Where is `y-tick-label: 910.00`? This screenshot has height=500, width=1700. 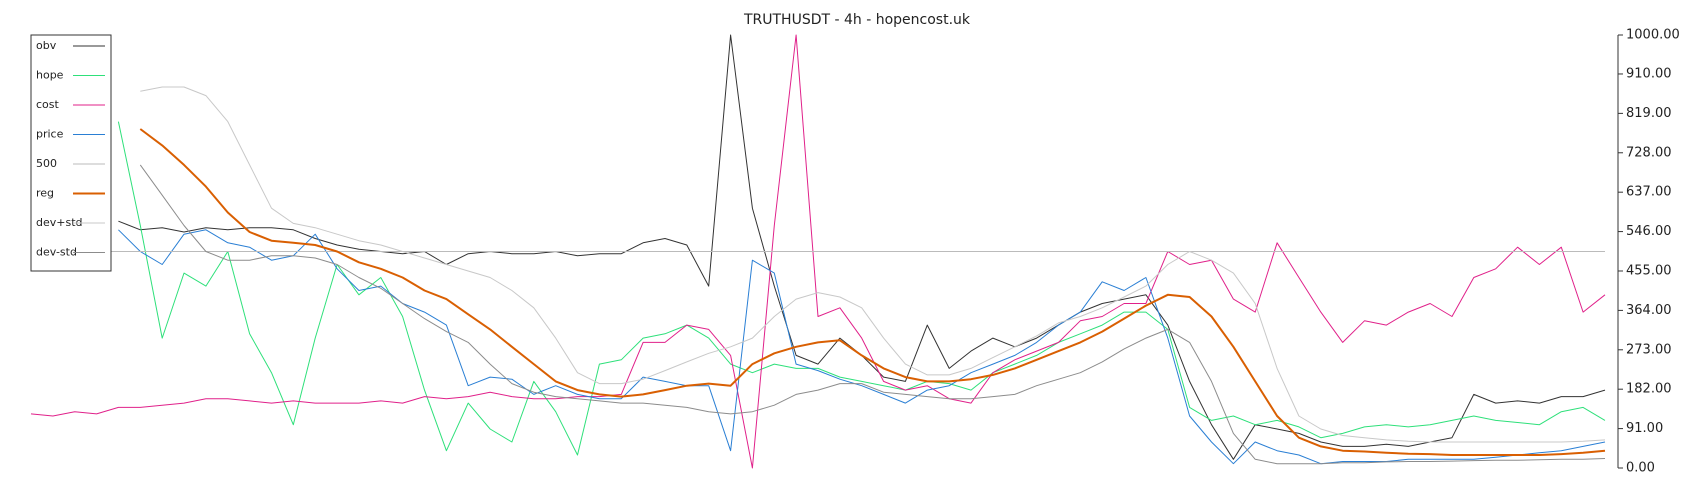 y-tick-label: 910.00 is located at coordinates (1649, 73).